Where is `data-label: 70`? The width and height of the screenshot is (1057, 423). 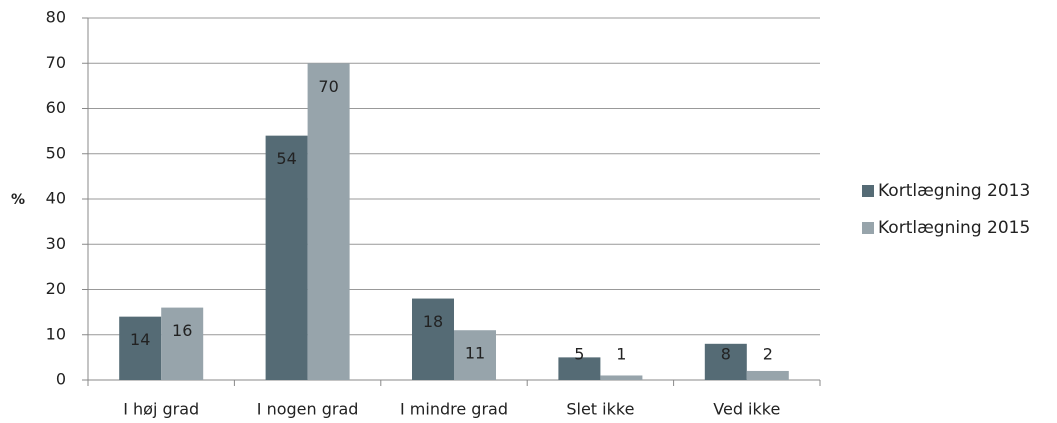
data-label: 70 is located at coordinates (328, 86).